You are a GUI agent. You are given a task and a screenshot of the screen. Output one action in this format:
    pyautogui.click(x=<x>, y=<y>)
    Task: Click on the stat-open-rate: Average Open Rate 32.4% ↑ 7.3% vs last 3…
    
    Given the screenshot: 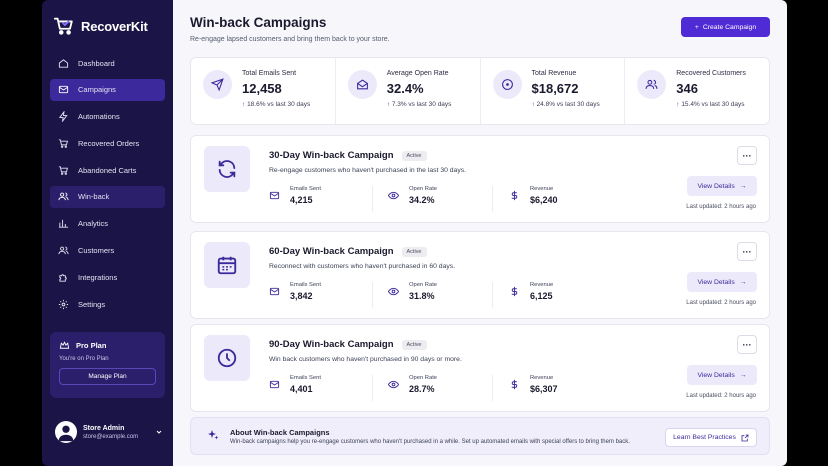 What is the action you would take?
    pyautogui.click(x=408, y=91)
    